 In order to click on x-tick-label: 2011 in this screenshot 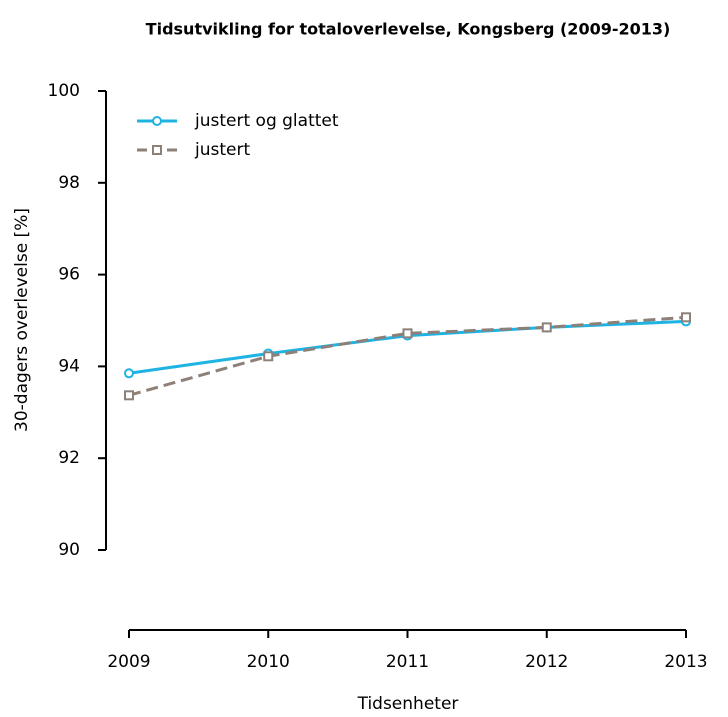, I will do `click(407, 662)`.